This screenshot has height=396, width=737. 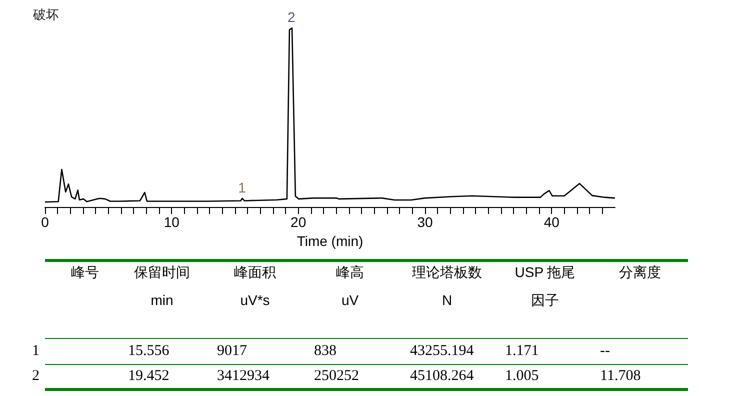 What do you see at coordinates (172, 222) in the screenshot?
I see `x-tick-label: 10` at bounding box center [172, 222].